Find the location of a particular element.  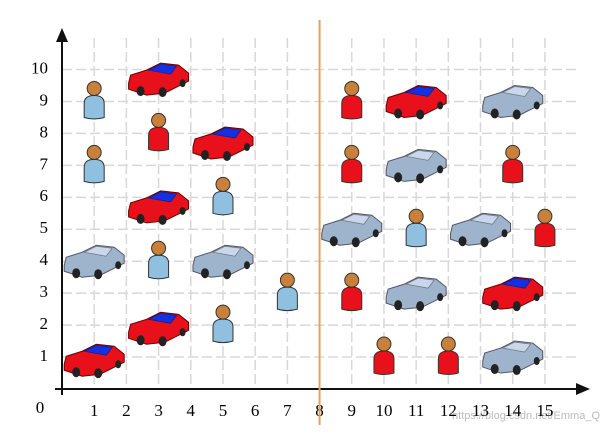

origin-label: 0 is located at coordinates (40, 407).